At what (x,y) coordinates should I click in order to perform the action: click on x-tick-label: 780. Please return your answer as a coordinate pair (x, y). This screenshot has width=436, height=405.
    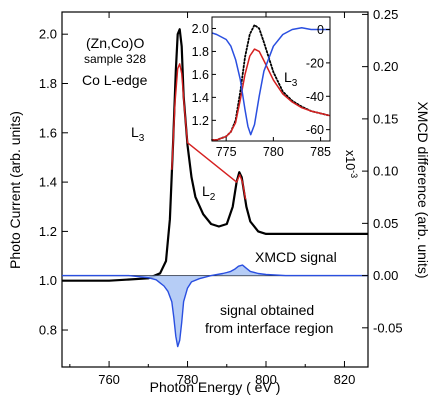
    Looking at the image, I should click on (188, 379).